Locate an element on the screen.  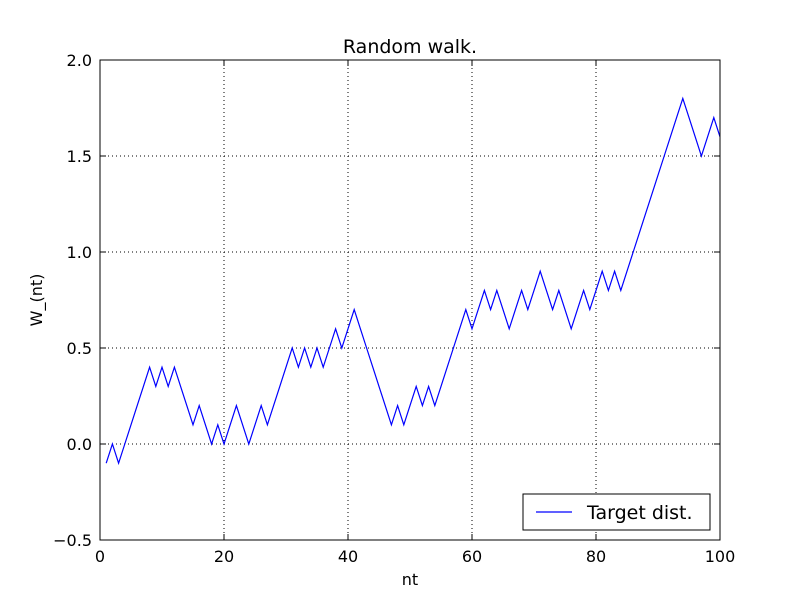
x-tick-label: 80 is located at coordinates (596, 556).